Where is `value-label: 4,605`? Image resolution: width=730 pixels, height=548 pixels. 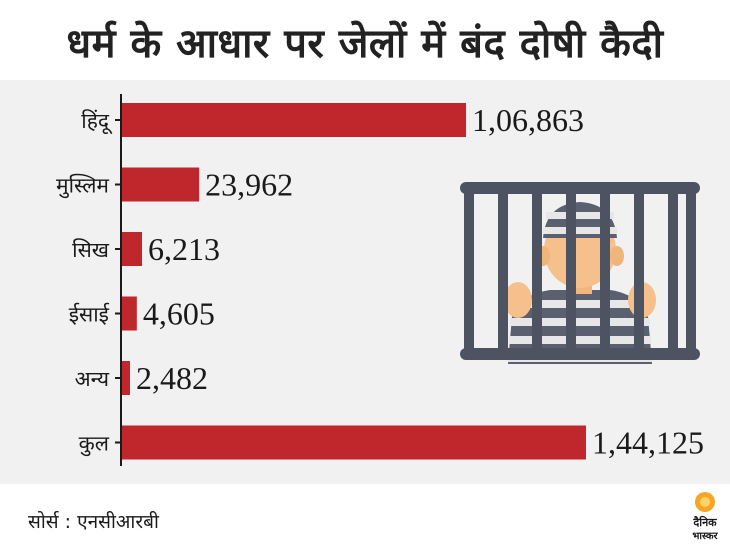
value-label: 4,605 is located at coordinates (179, 314).